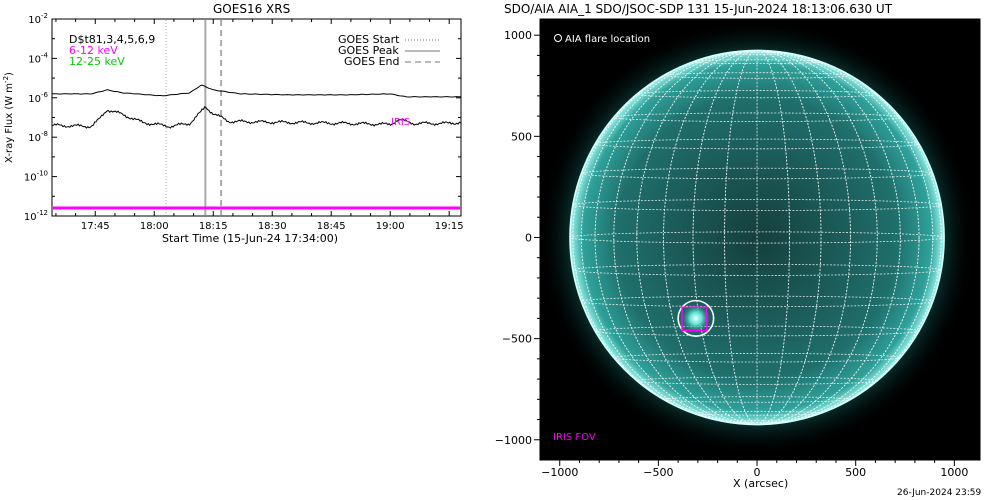 This screenshot has width=1000, height=500. What do you see at coordinates (112, 39) in the screenshot?
I see `goes-legend-item: D$t81,3,4,5,6,9` at bounding box center [112, 39].